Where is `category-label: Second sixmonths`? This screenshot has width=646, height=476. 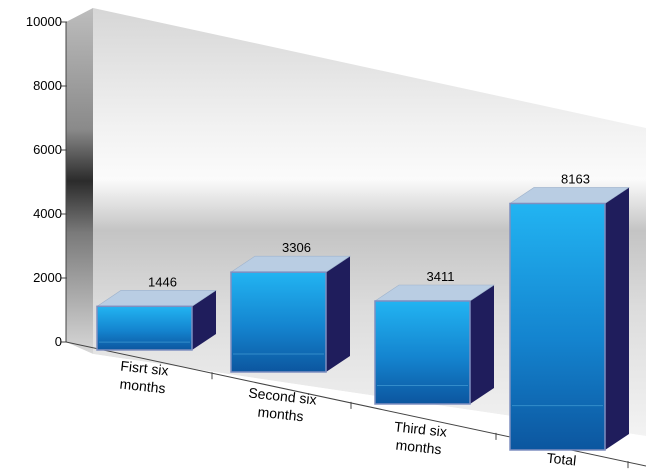 category-label: Second sixmonths is located at coordinates (282, 404).